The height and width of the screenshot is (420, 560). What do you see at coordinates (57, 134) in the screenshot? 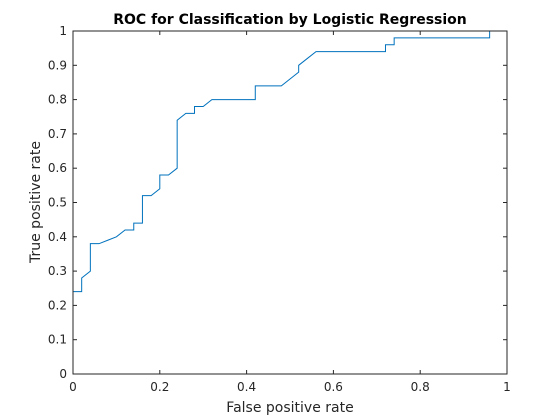
I see `y-tick-label: 0.7` at bounding box center [57, 134].